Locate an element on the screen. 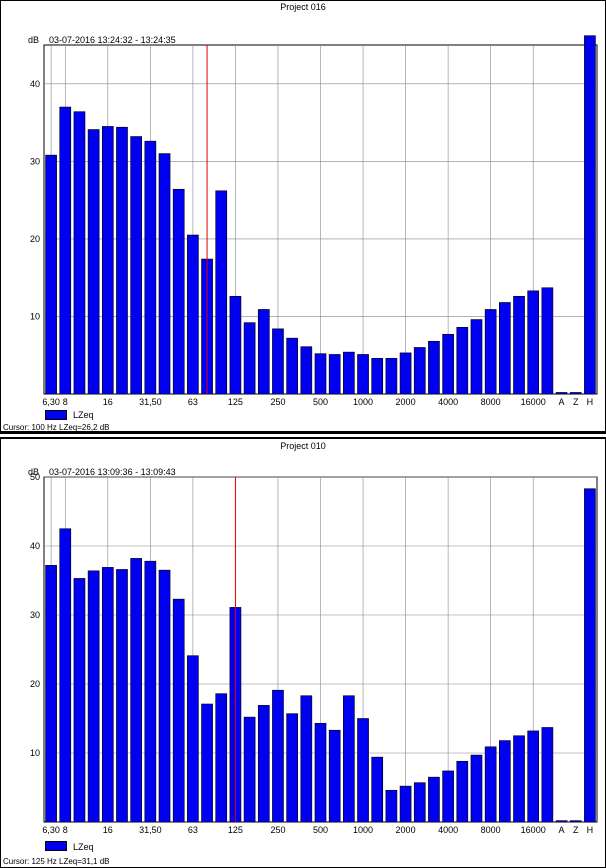  panel-divider is located at coordinates (303, 435).